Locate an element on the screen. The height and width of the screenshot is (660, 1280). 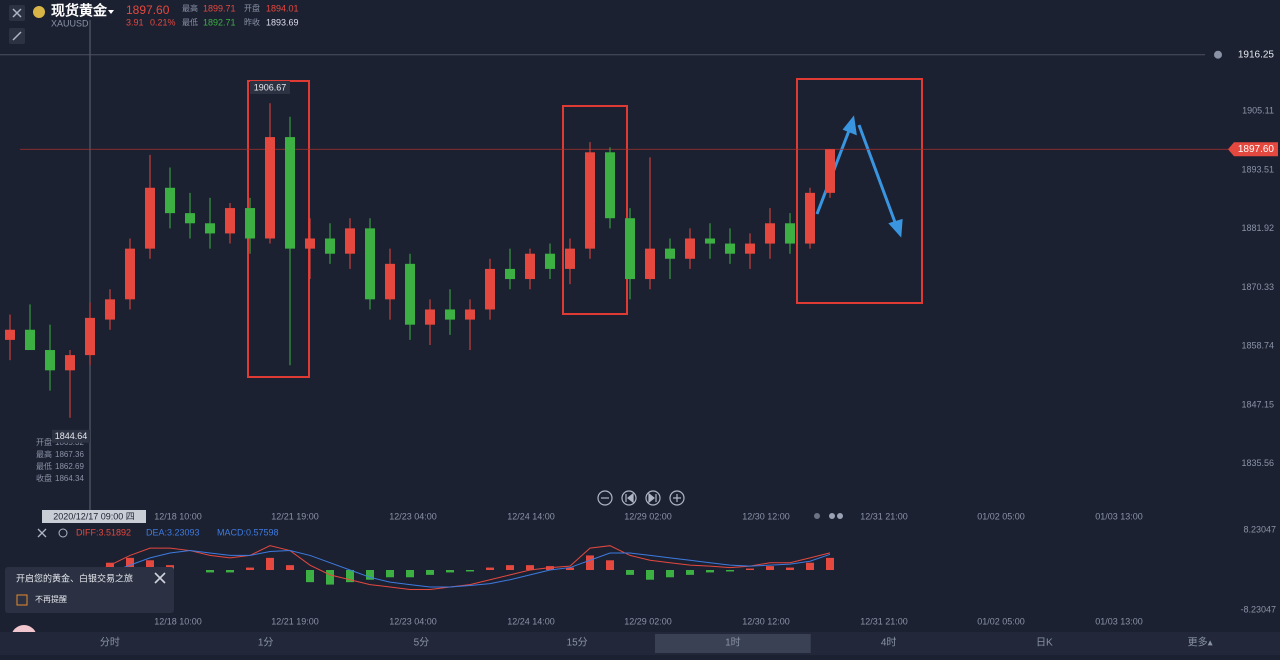
arrows is located at coordinates (859, 176).